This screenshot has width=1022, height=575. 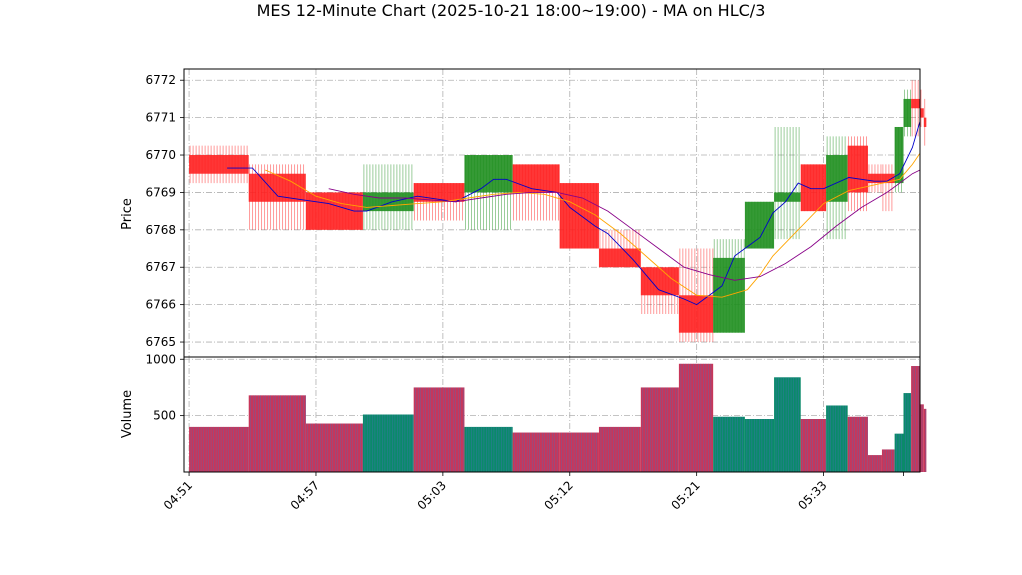 What do you see at coordinates (160, 342) in the screenshot?
I see `price-tick-label: 6765` at bounding box center [160, 342].